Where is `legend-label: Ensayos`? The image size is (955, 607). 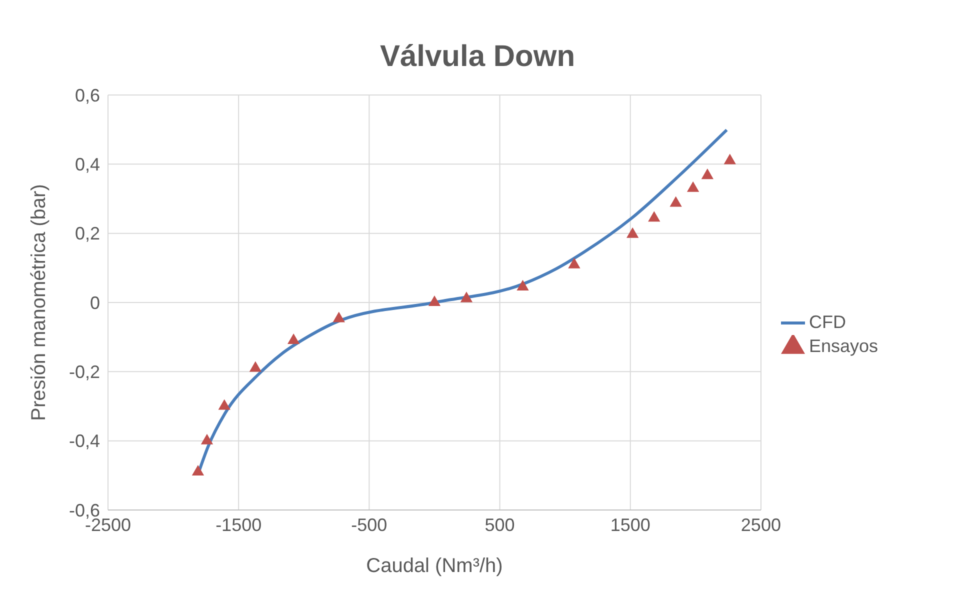 legend-label: Ensayos is located at coordinates (843, 346).